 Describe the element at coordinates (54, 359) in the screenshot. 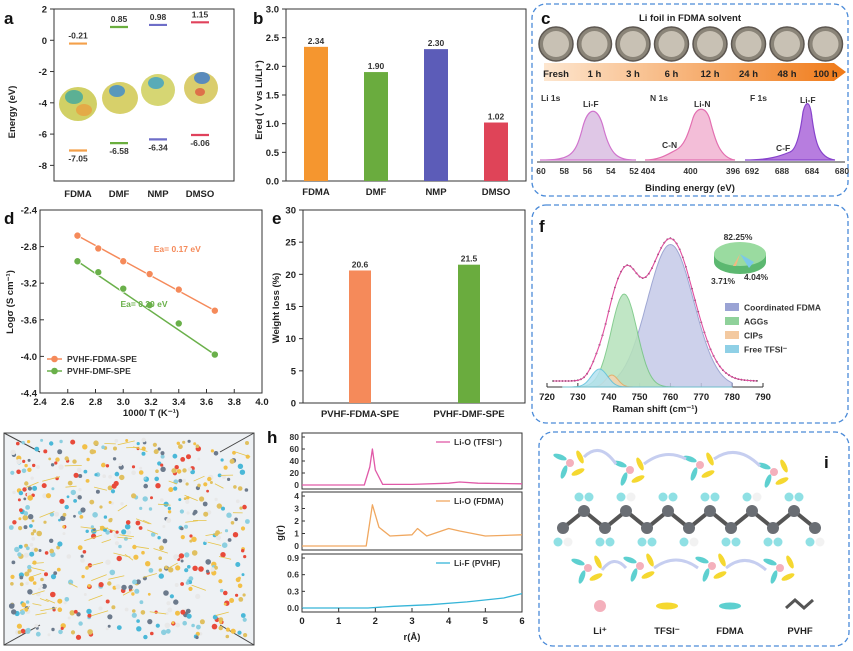

I see `d-legend-marker` at that location.